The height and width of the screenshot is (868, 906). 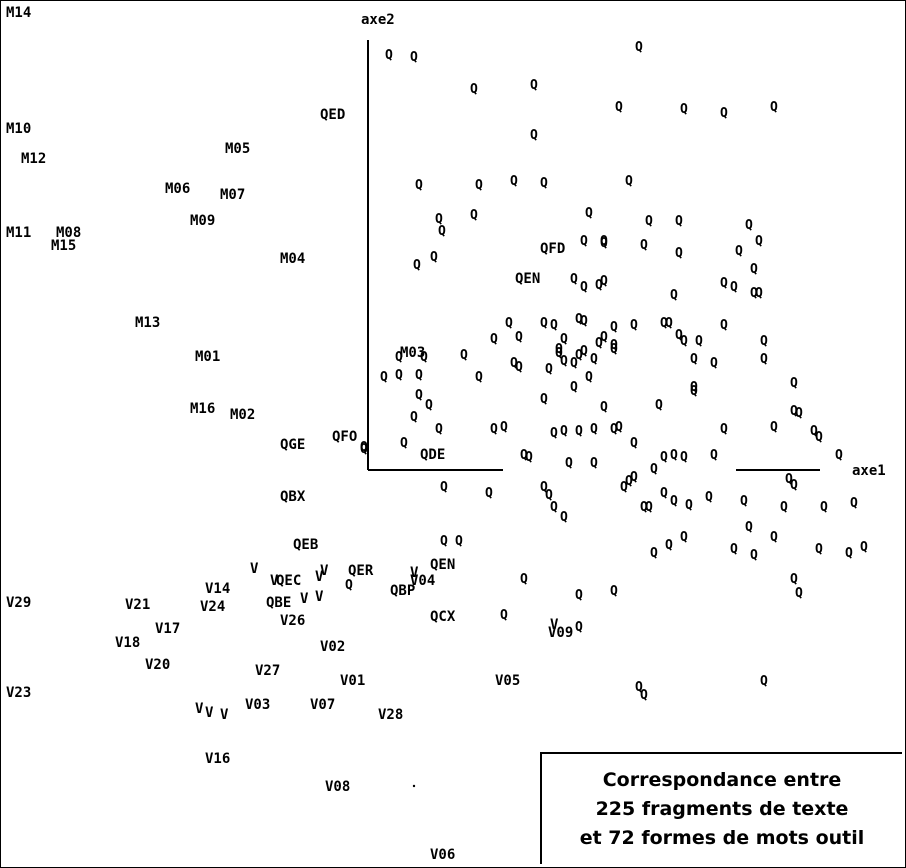 I want to click on point-label-qfo: QFO, so click(x=344, y=437).